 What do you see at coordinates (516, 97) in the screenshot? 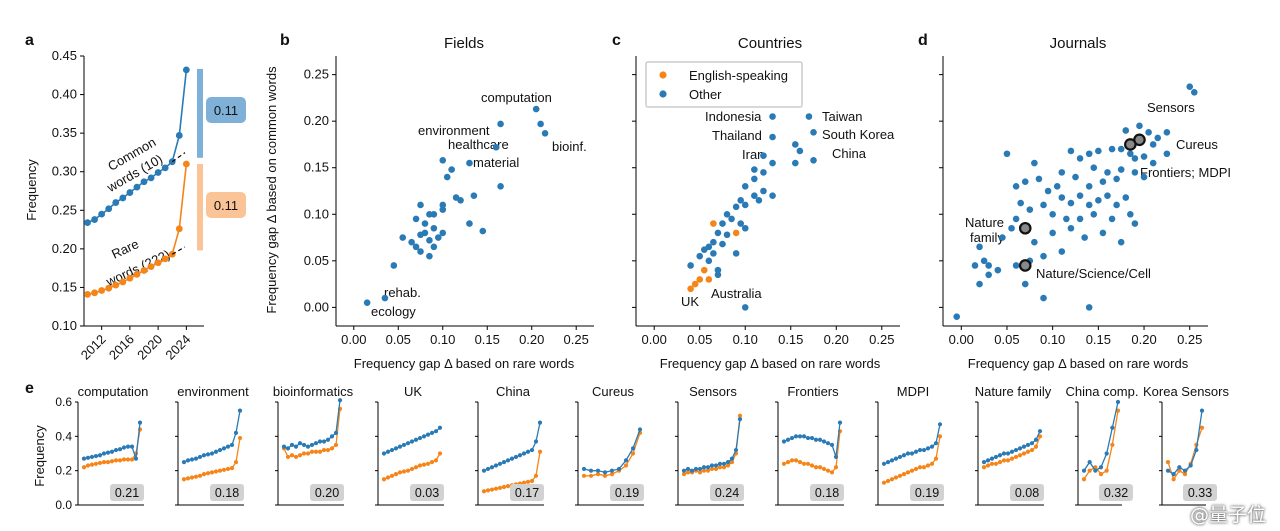
I see `annotation-computation: computation` at bounding box center [516, 97].